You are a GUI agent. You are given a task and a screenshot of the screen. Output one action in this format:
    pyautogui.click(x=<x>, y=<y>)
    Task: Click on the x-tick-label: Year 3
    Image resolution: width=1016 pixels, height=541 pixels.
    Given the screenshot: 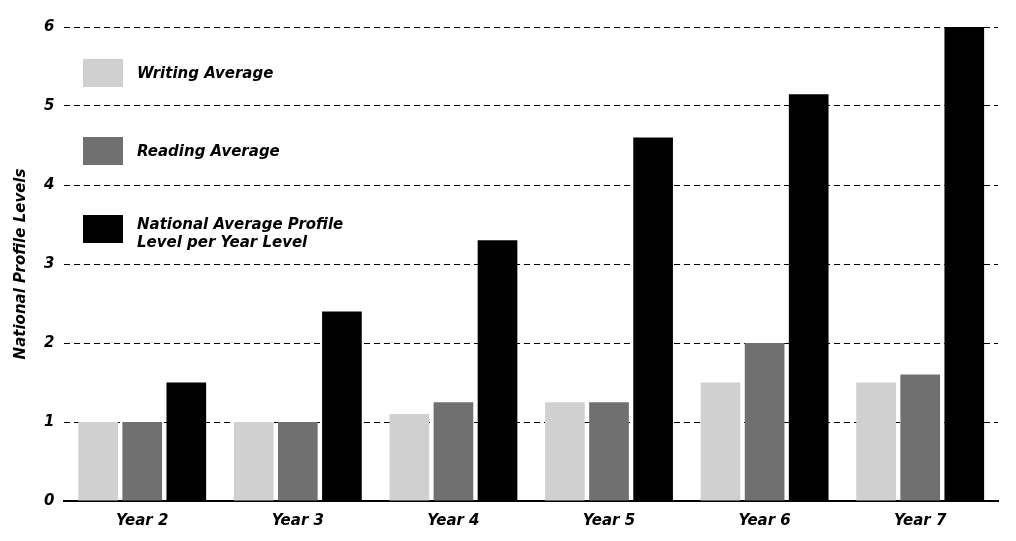 What is the action you would take?
    pyautogui.click(x=297, y=519)
    